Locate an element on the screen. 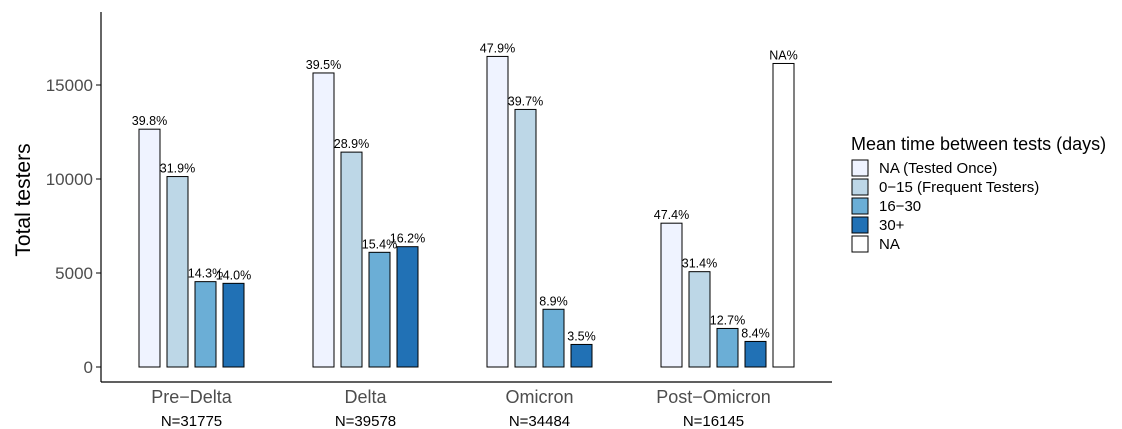  legend-label: 30+ is located at coordinates (892, 225).